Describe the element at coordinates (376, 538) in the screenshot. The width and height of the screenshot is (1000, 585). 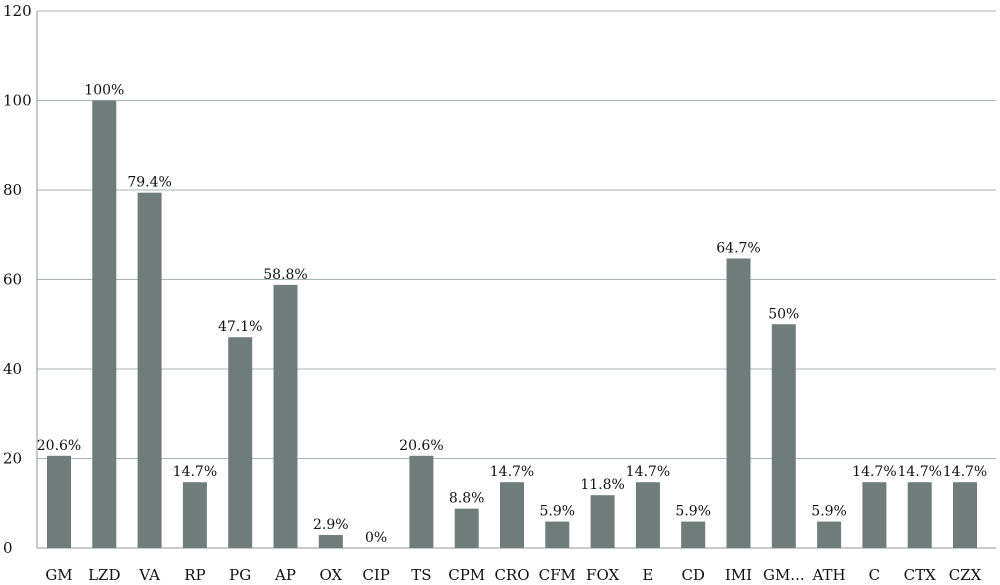
I see `data-label: 0%` at that location.